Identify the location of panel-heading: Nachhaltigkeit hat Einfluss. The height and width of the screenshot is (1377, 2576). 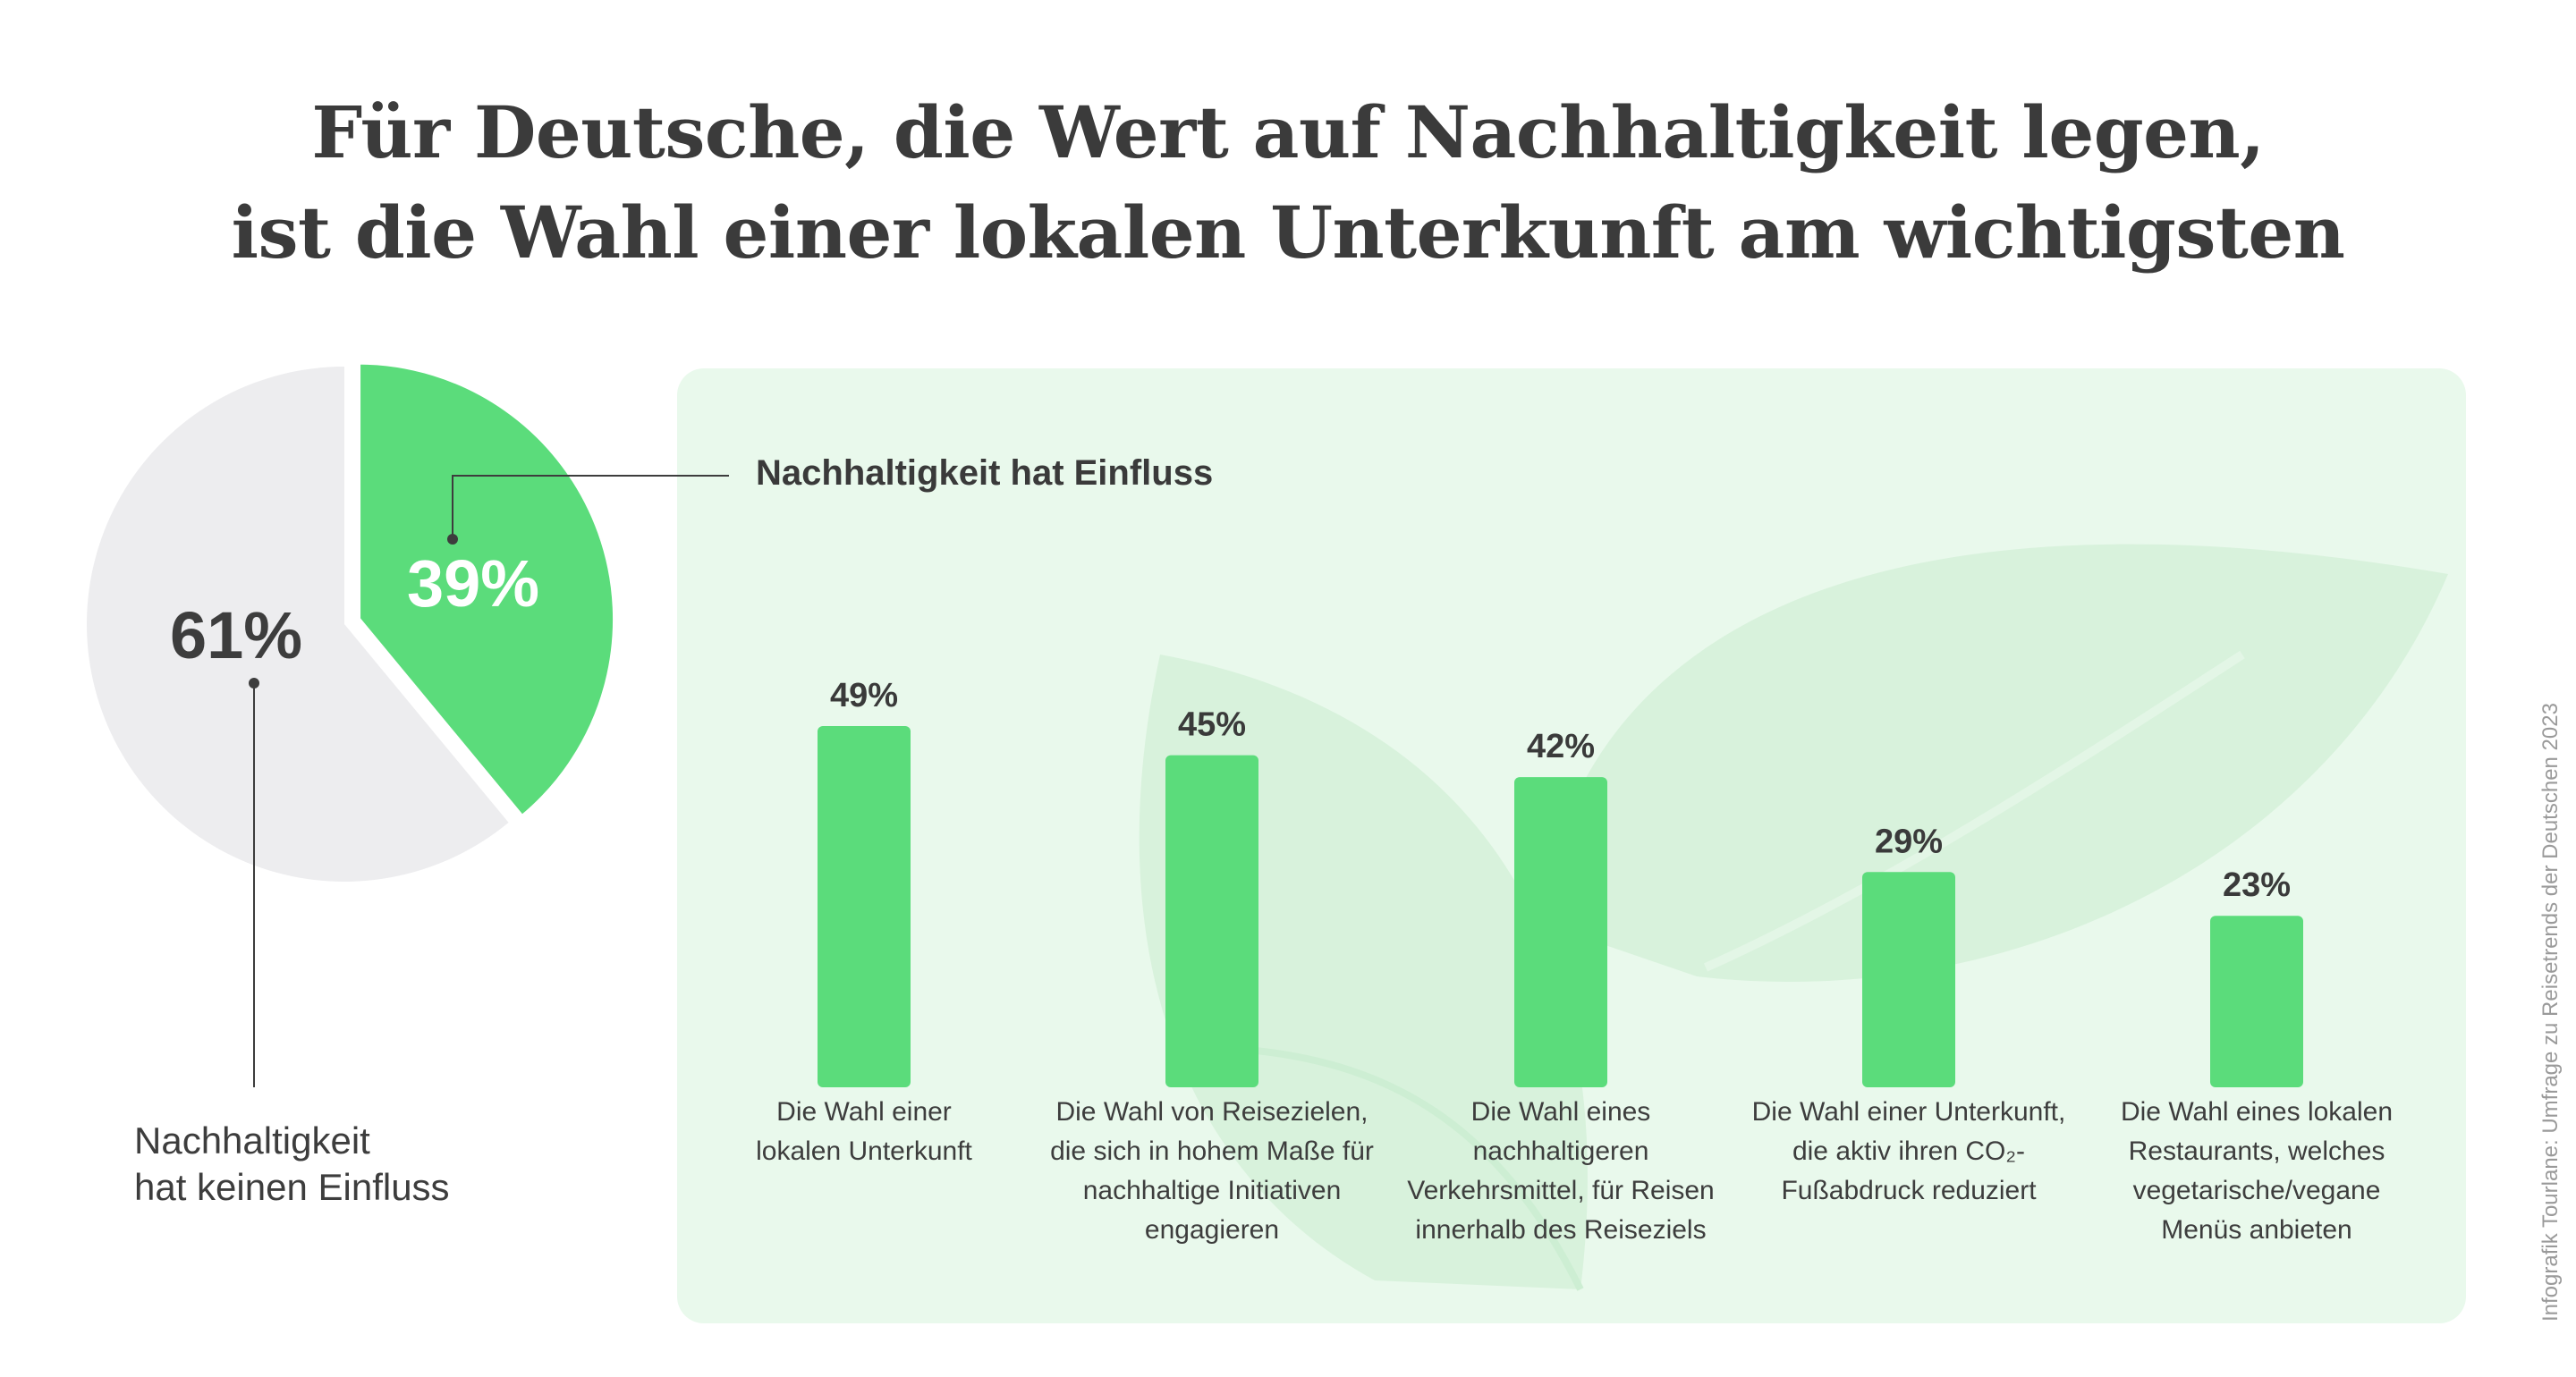
(985, 473).